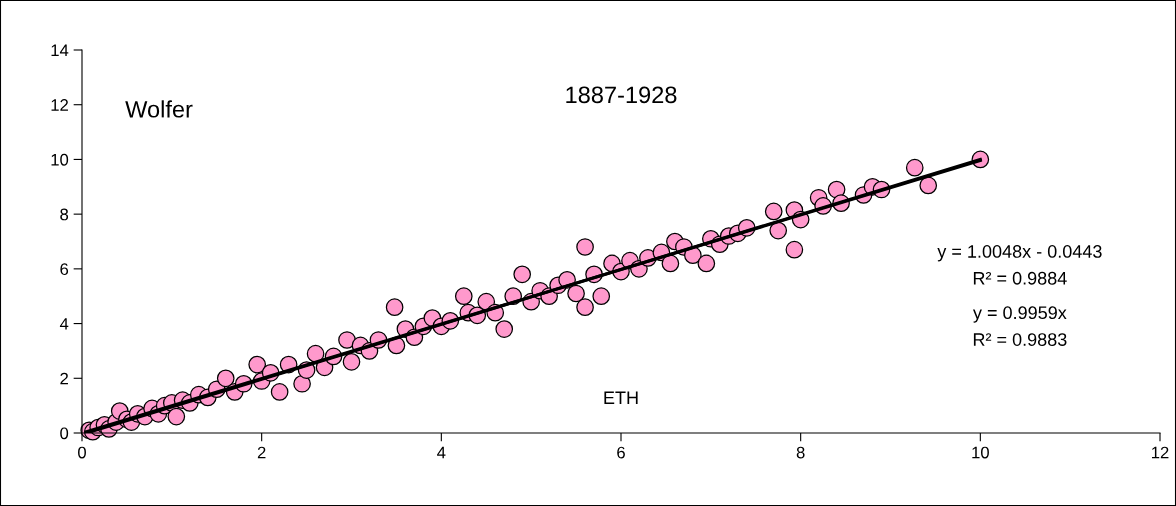 Image resolution: width=1176 pixels, height=506 pixels. What do you see at coordinates (159, 109) in the screenshot?
I see `y-axis-title: Wolfer` at bounding box center [159, 109].